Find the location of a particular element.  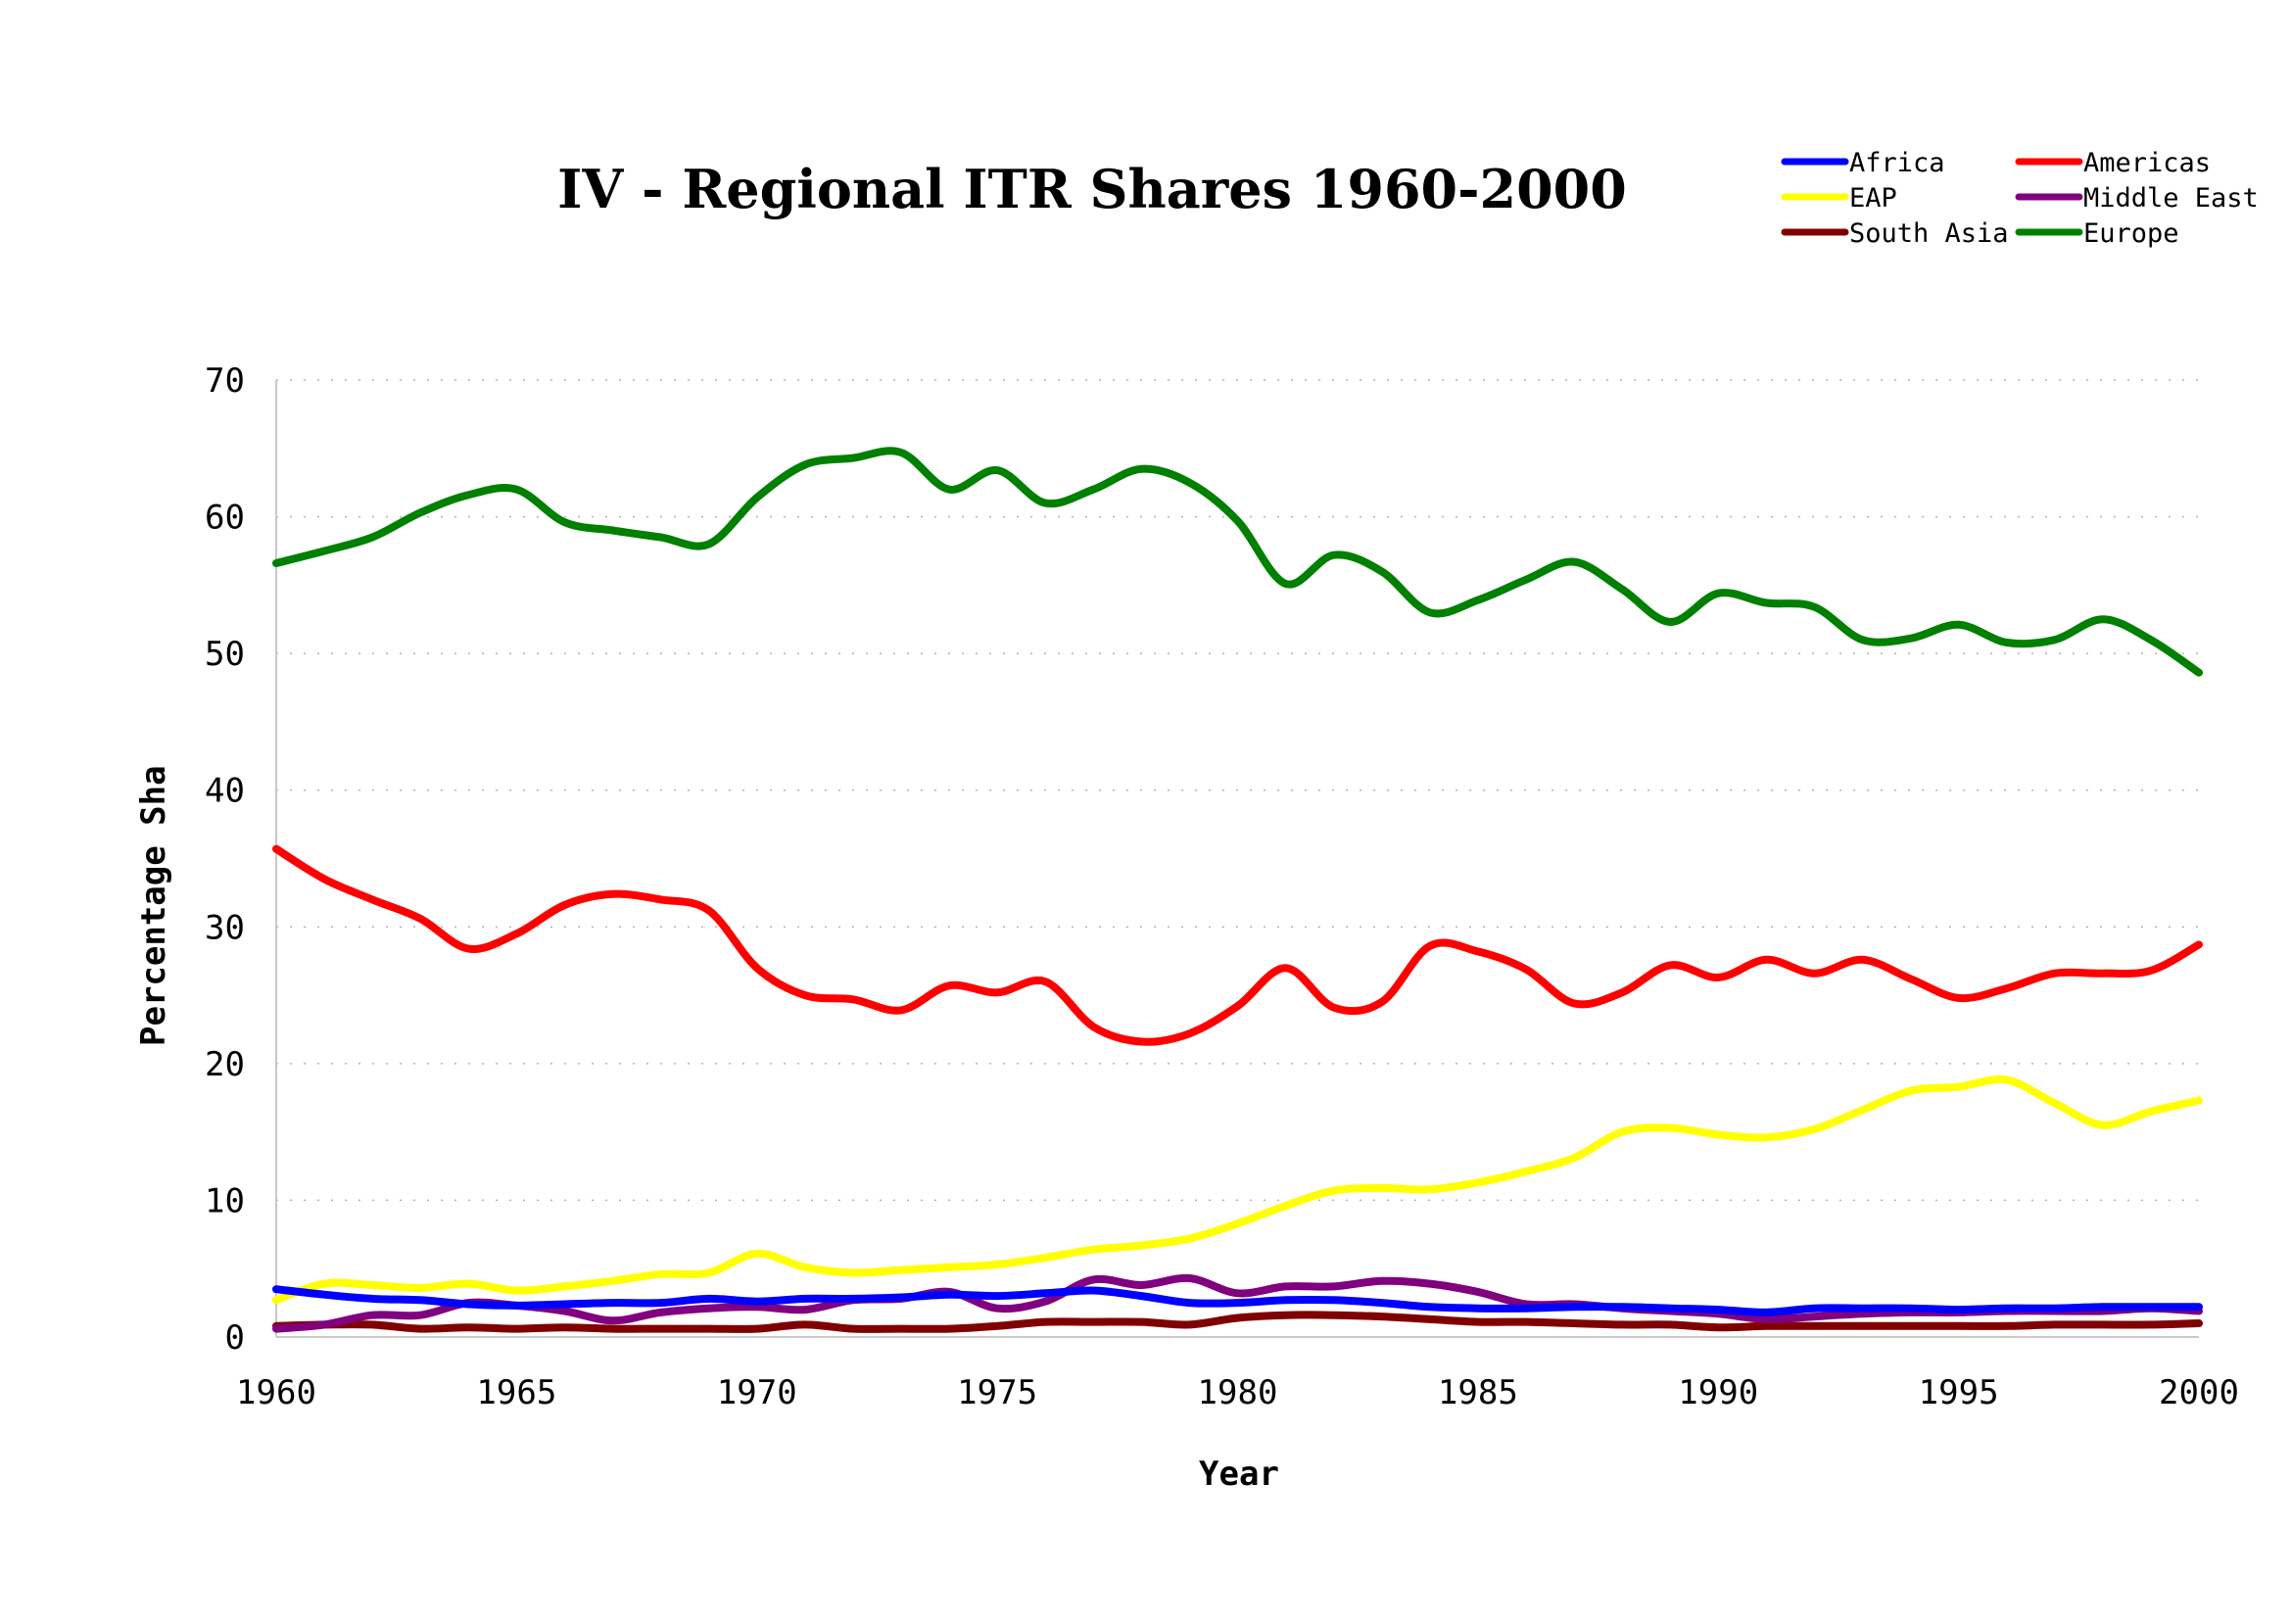

series-line-eap is located at coordinates (1237, 1190).